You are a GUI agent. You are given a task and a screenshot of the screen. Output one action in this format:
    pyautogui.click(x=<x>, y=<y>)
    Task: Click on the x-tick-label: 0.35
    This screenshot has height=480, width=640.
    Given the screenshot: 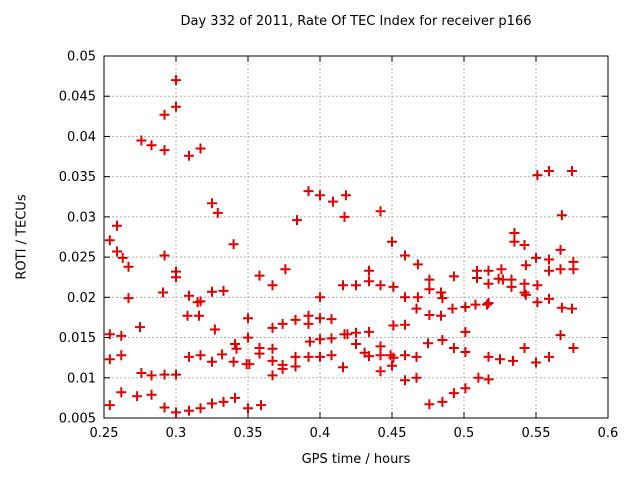 What is the action you would take?
    pyautogui.click(x=248, y=433)
    